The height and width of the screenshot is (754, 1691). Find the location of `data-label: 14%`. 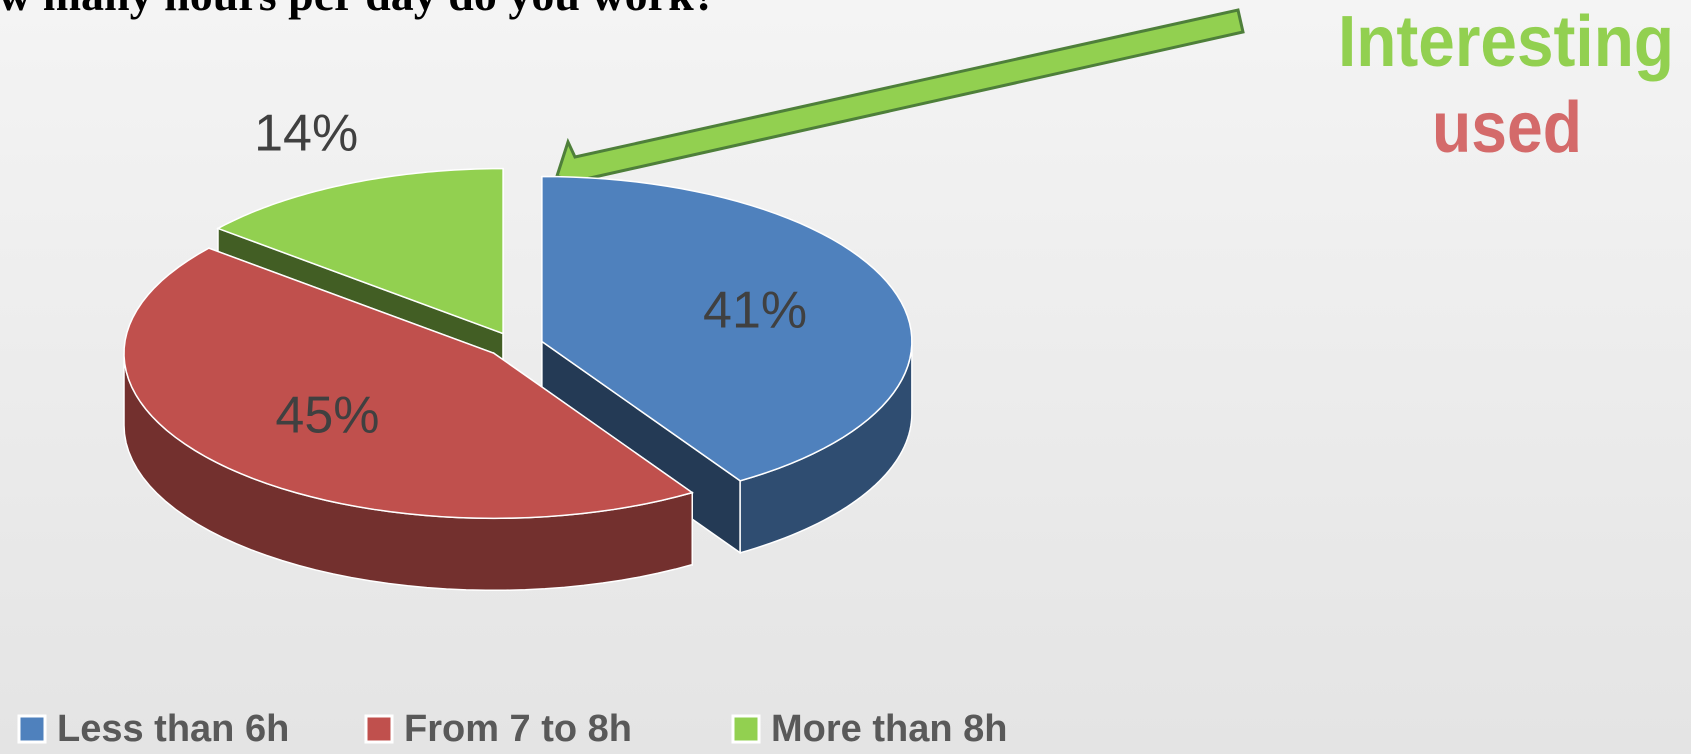

data-label: 14% is located at coordinates (306, 134).